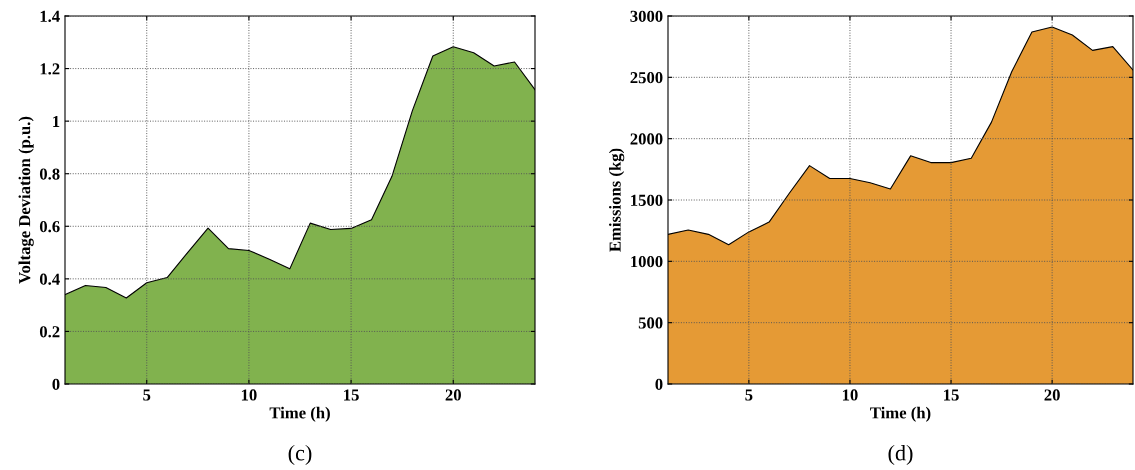 Image resolution: width=1135 pixels, height=470 pixels. What do you see at coordinates (49, 332) in the screenshot?
I see `y-tick-label: 0.2` at bounding box center [49, 332].